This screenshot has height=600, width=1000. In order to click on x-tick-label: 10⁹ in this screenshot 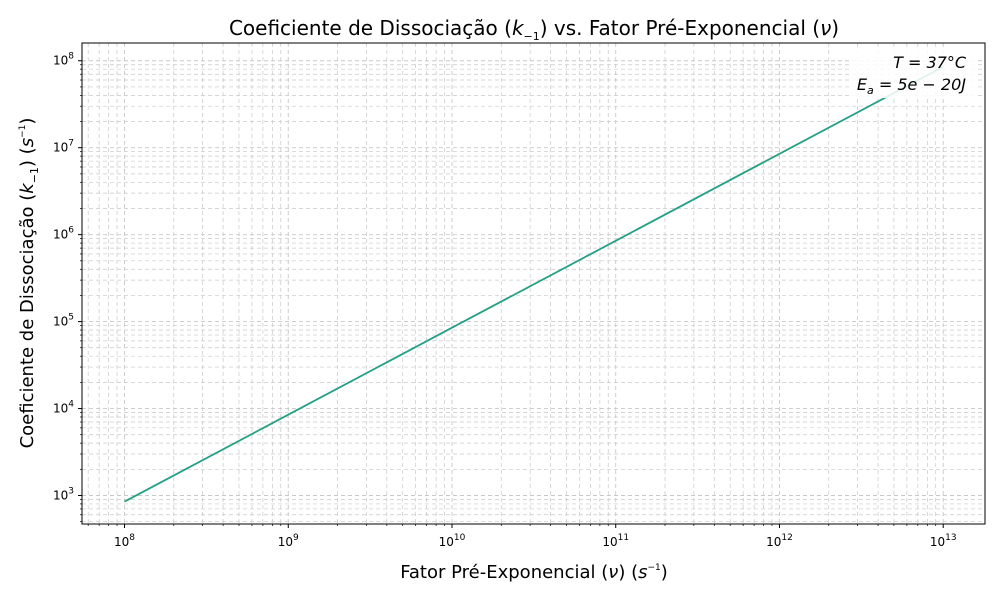, I will do `click(288, 541)`.